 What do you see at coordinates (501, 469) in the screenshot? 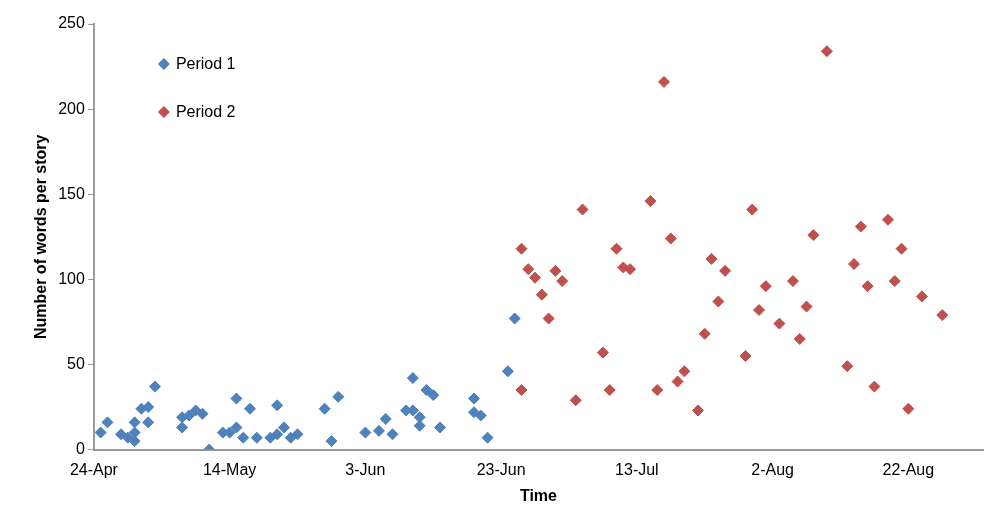
I see `x-tick-label: 23-Jun` at bounding box center [501, 469].